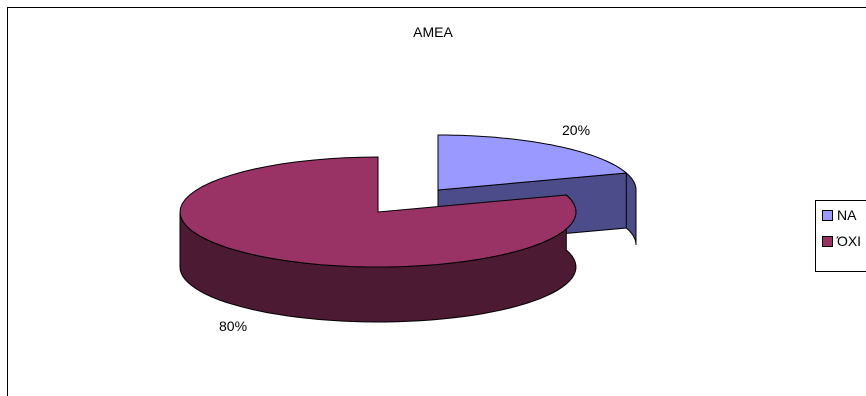 This screenshot has width=866, height=396. I want to click on legend-item-no: ΌΧΙ, so click(841, 241).